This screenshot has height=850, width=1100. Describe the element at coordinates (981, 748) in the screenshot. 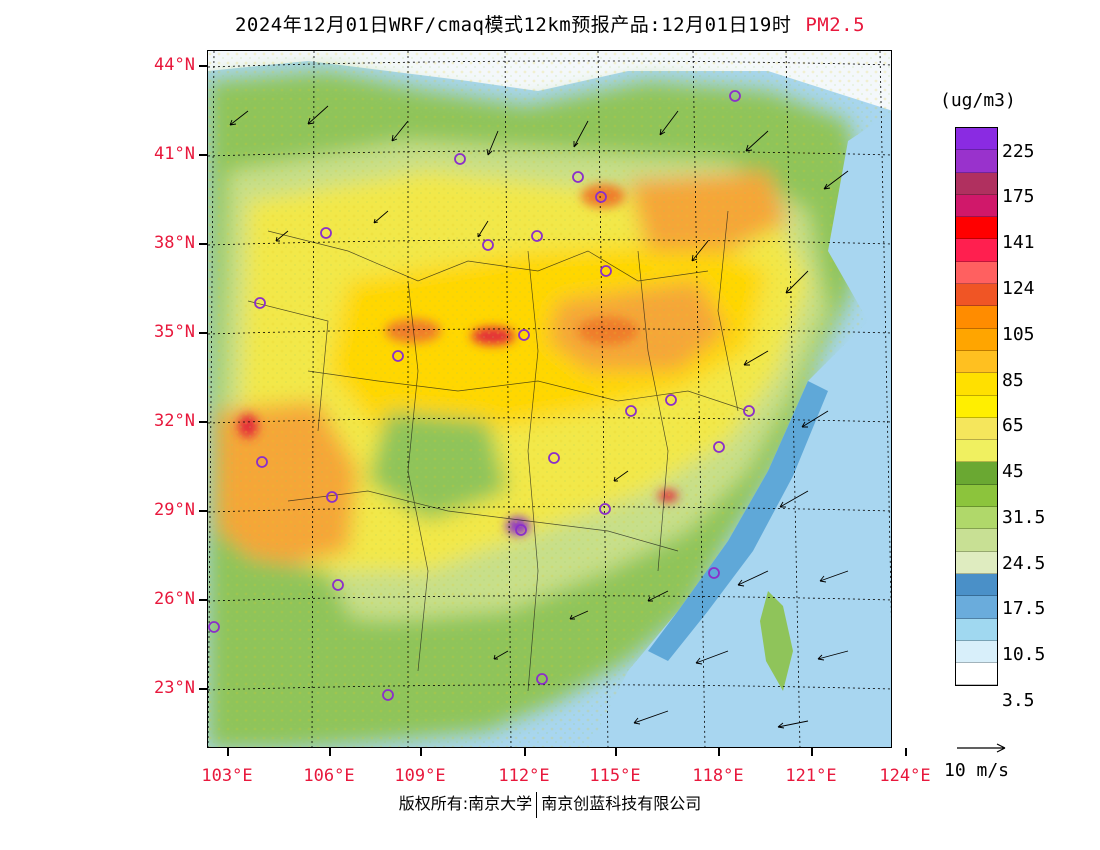

I see `wind-reference-arrow` at that location.